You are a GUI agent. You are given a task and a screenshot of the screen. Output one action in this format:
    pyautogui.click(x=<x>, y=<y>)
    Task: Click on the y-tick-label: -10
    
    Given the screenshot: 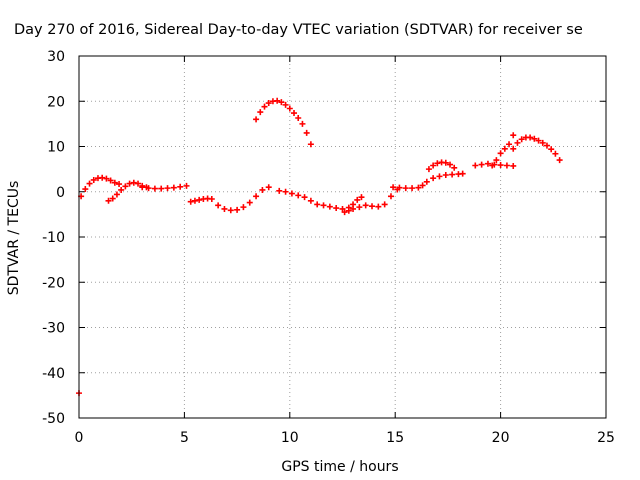 What is the action you would take?
    pyautogui.click(x=53, y=238)
    